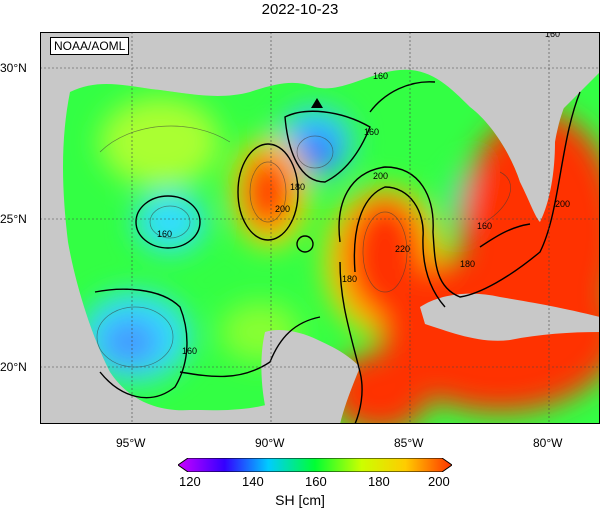 The height and width of the screenshot is (515, 600). What do you see at coordinates (90, 46) in the screenshot?
I see `credit-label: NOAA/AOML` at bounding box center [90, 46].